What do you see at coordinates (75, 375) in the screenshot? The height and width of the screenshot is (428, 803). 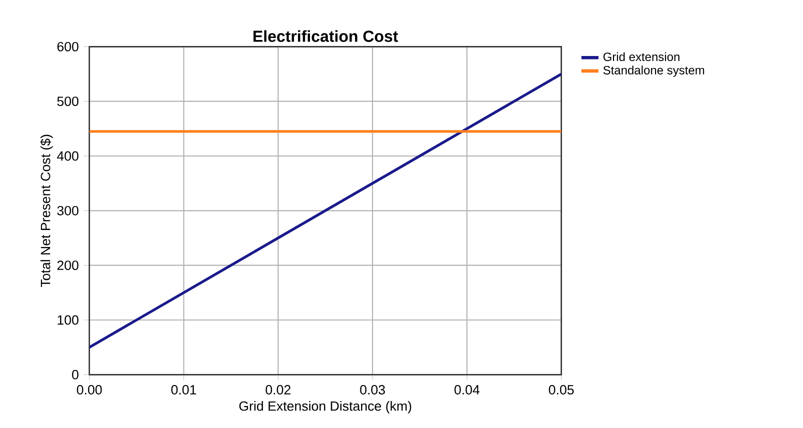 I see `y-tick-label: 0` at bounding box center [75, 375].